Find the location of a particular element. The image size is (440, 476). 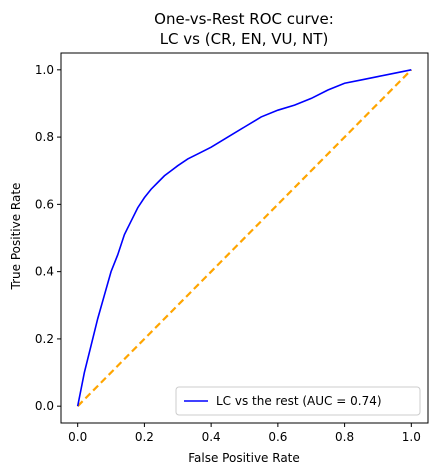

x-tick-label: 0.4 is located at coordinates (211, 437).